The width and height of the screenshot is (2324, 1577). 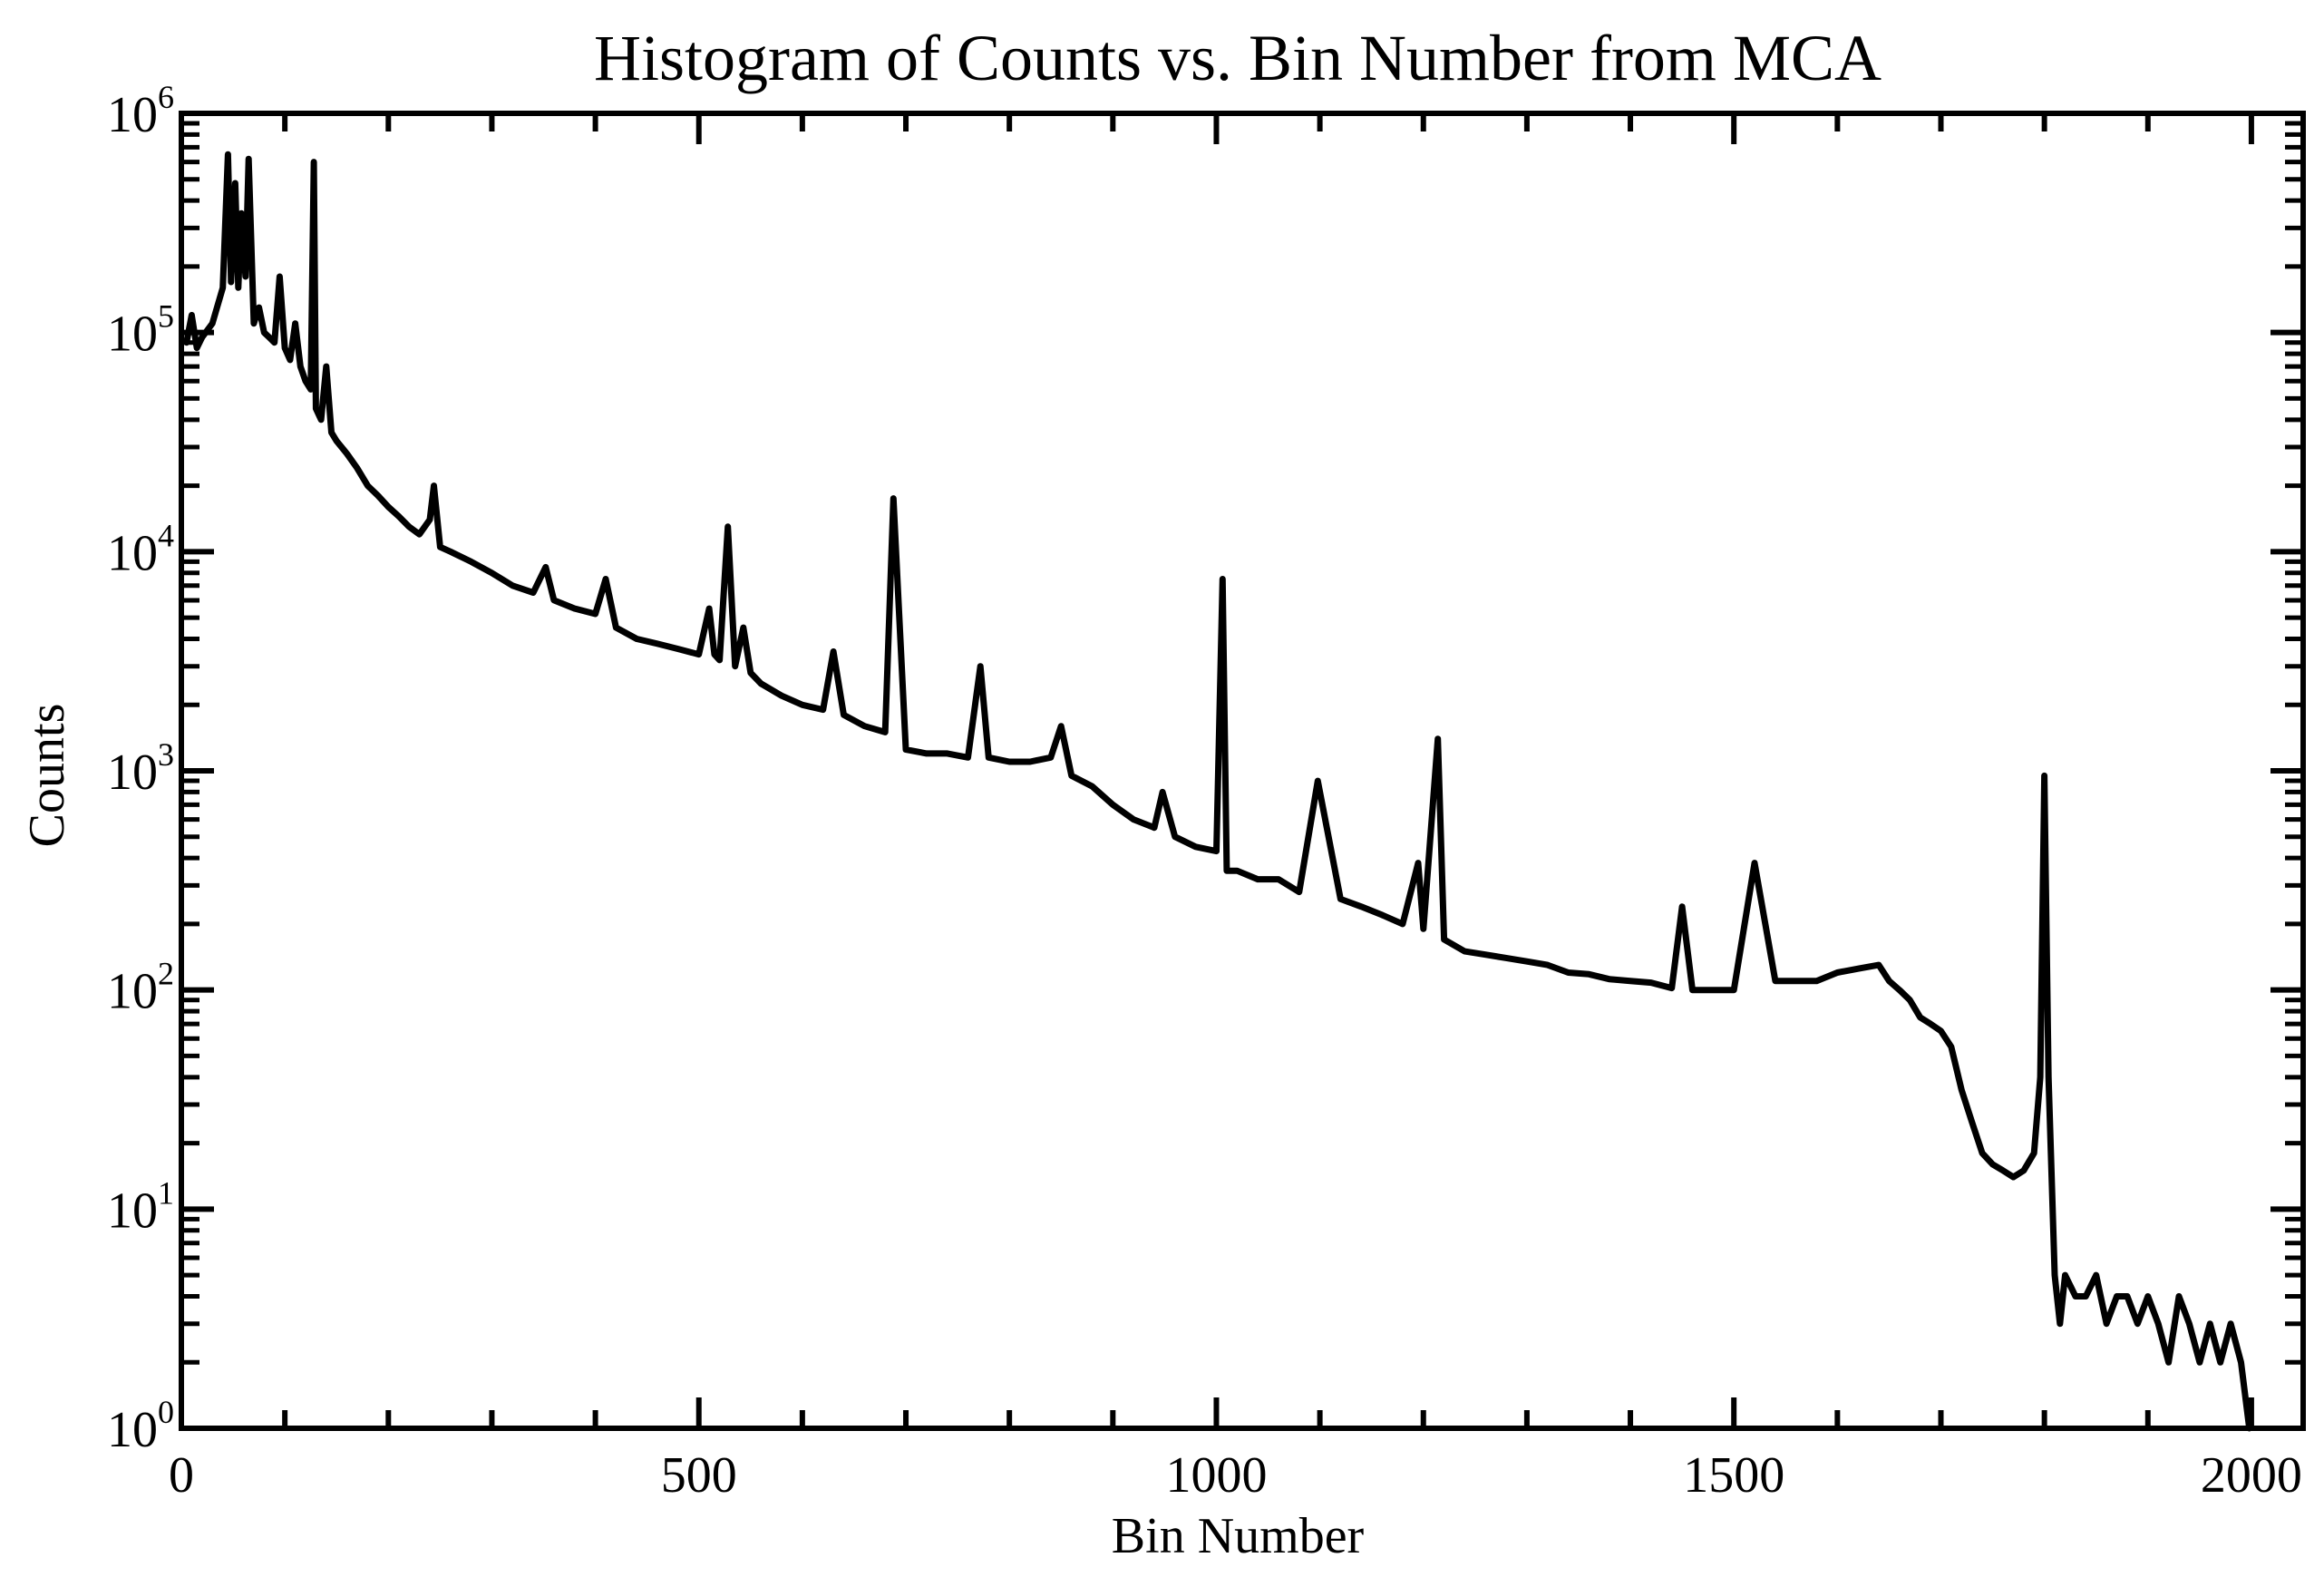 I want to click on y-tick-label: 10⁴, so click(x=141, y=549).